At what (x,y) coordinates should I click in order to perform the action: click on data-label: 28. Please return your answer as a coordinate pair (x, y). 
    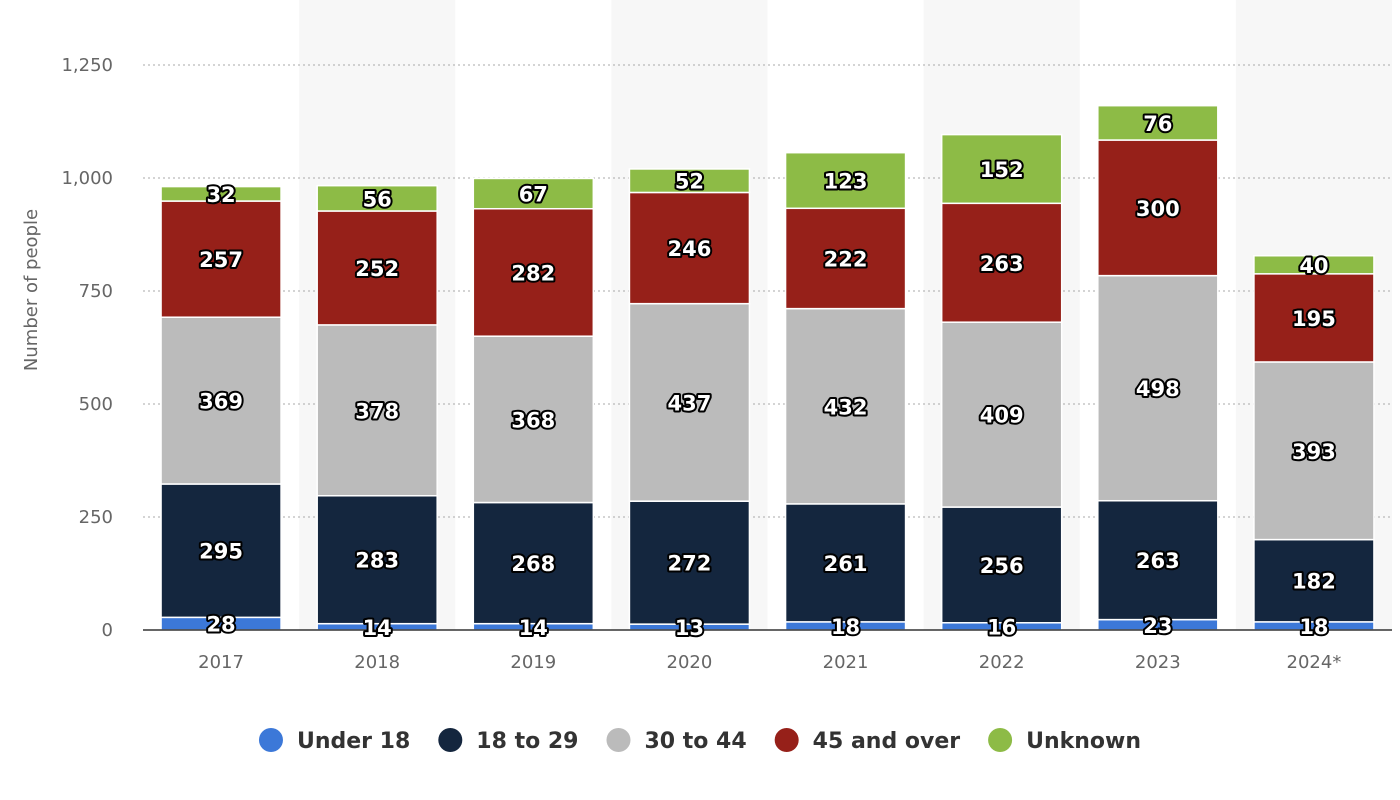
    Looking at the image, I should click on (220, 625).